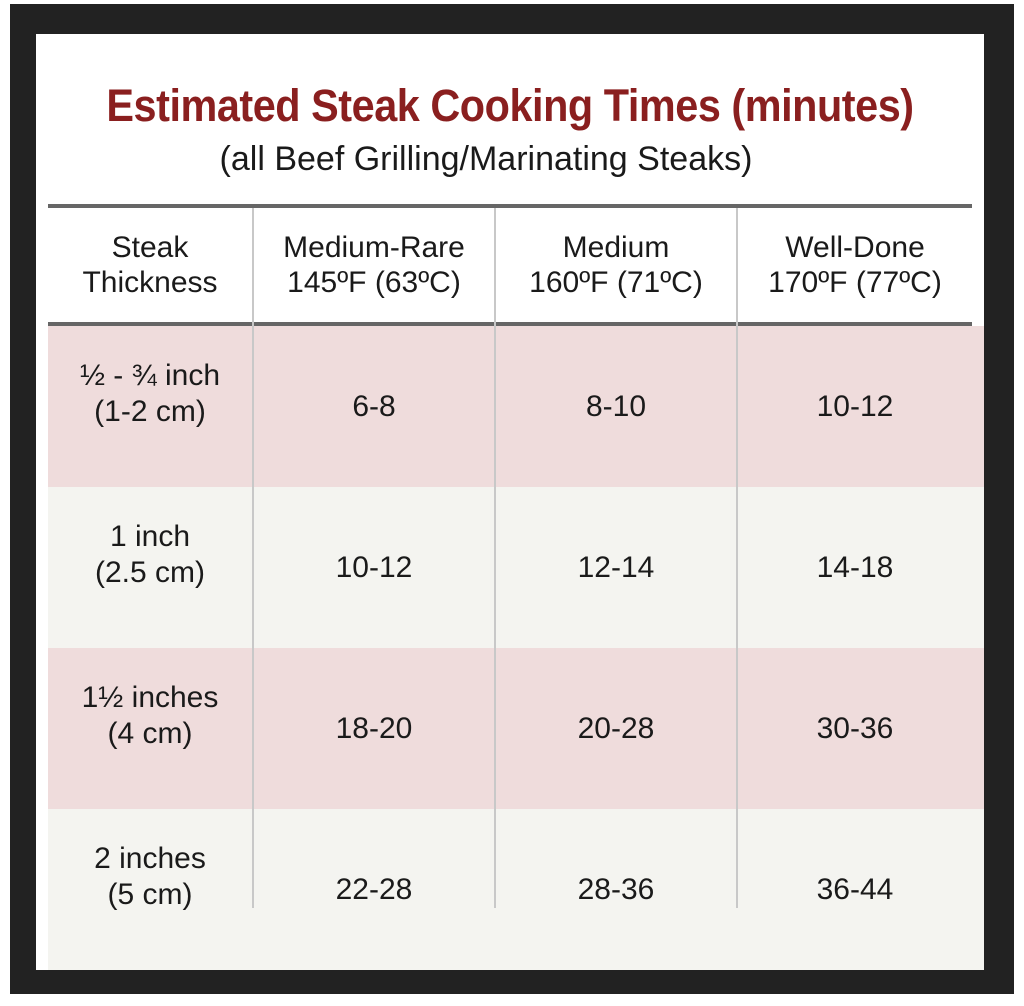  Describe the element at coordinates (516, 889) in the screenshot. I see `table-row: 2 inches (5 cm) 22-28 28-36 36-44` at that location.